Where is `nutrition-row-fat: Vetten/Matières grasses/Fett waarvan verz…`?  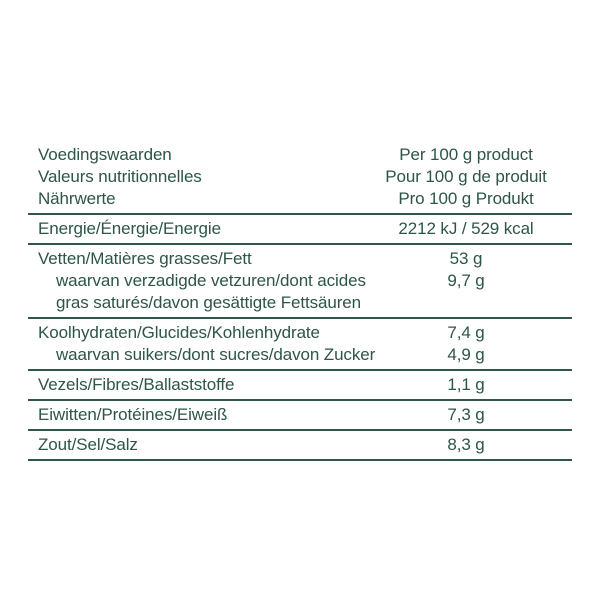
nutrition-row-fat: Vetten/Matières grasses/Fett waarvan verz… is located at coordinates (300, 282).